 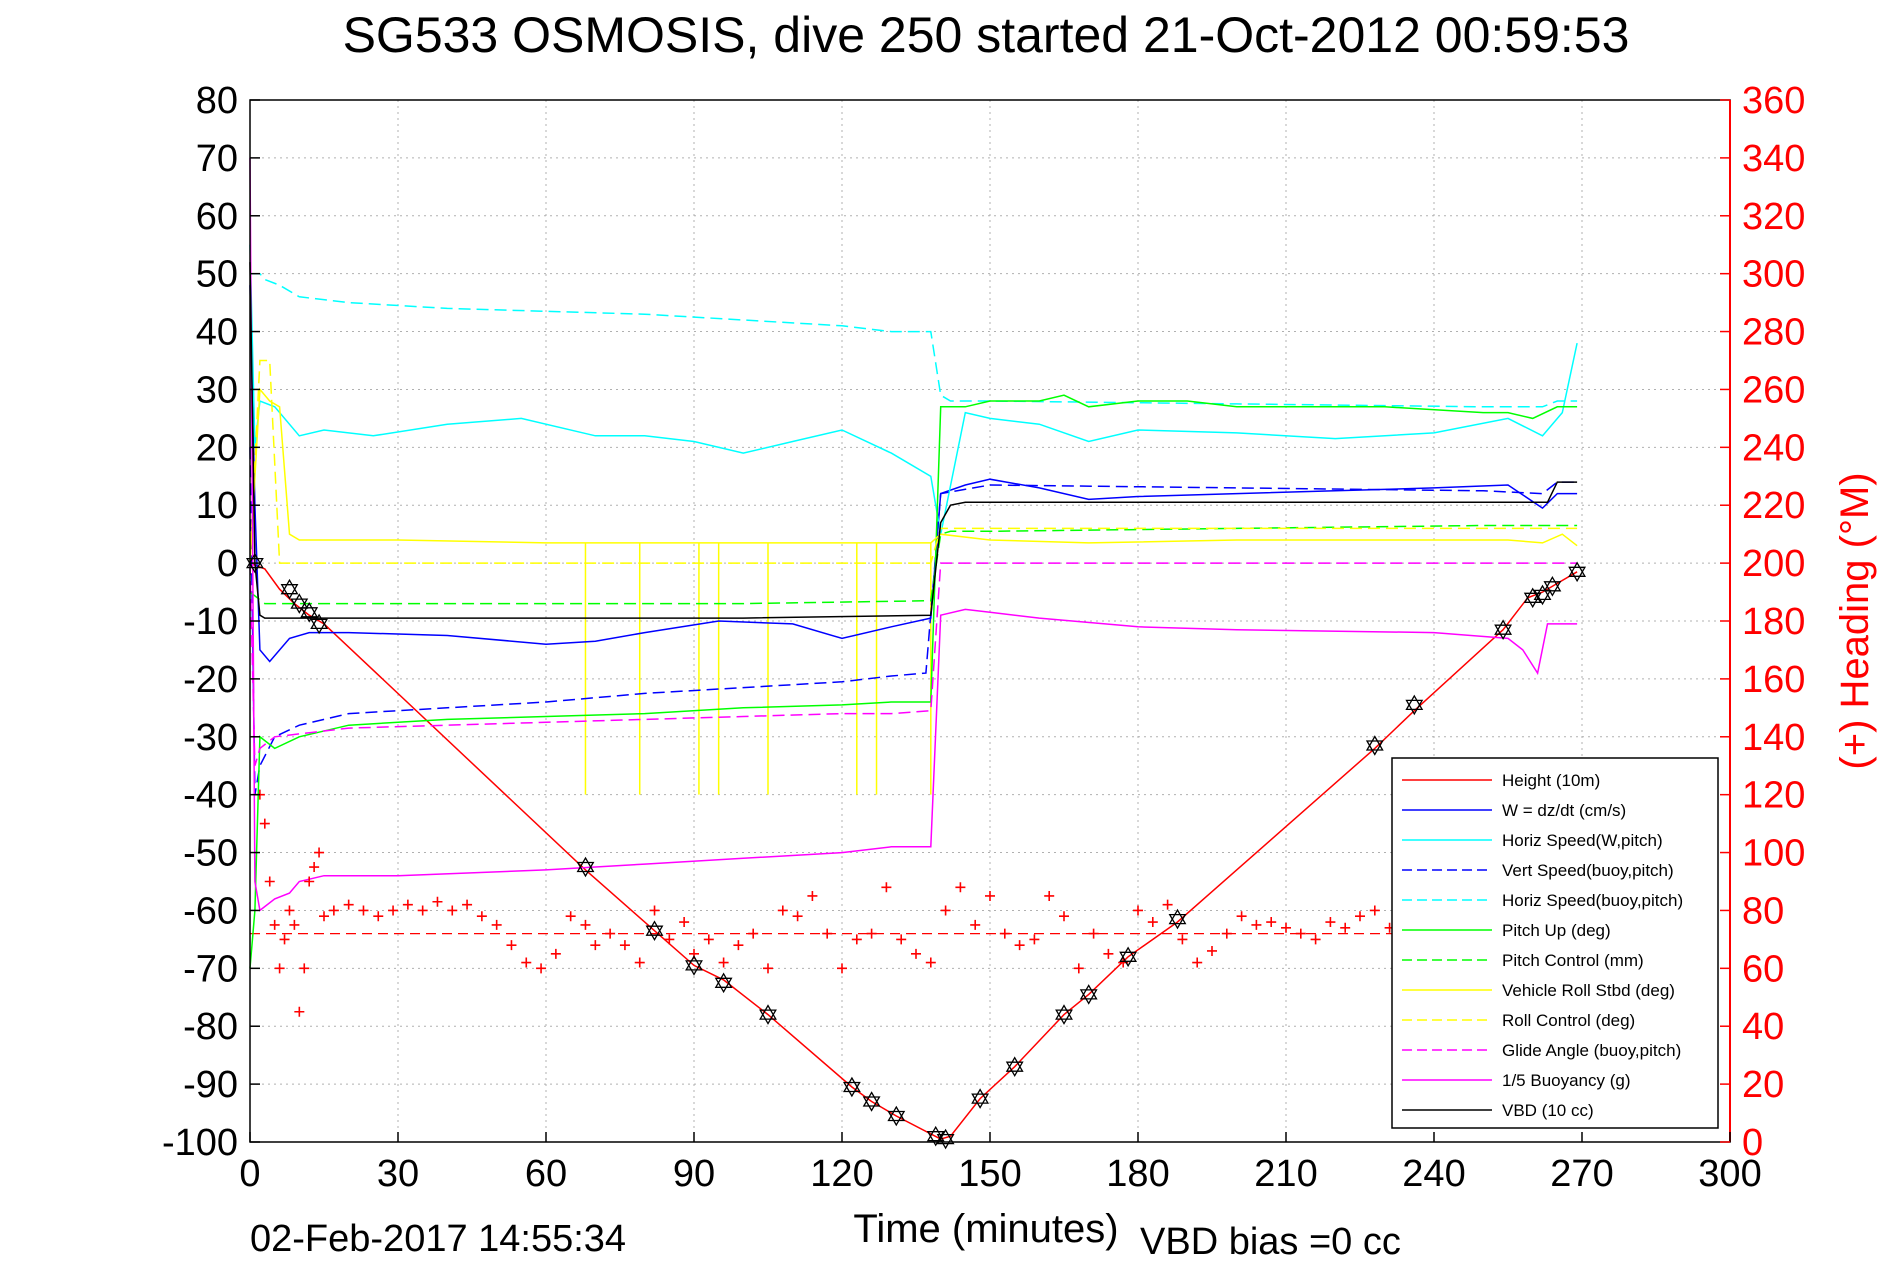 What do you see at coordinates (1588, 870) in the screenshot?
I see `legend-label-3: Vert Speed(buoy,pitch)` at bounding box center [1588, 870].